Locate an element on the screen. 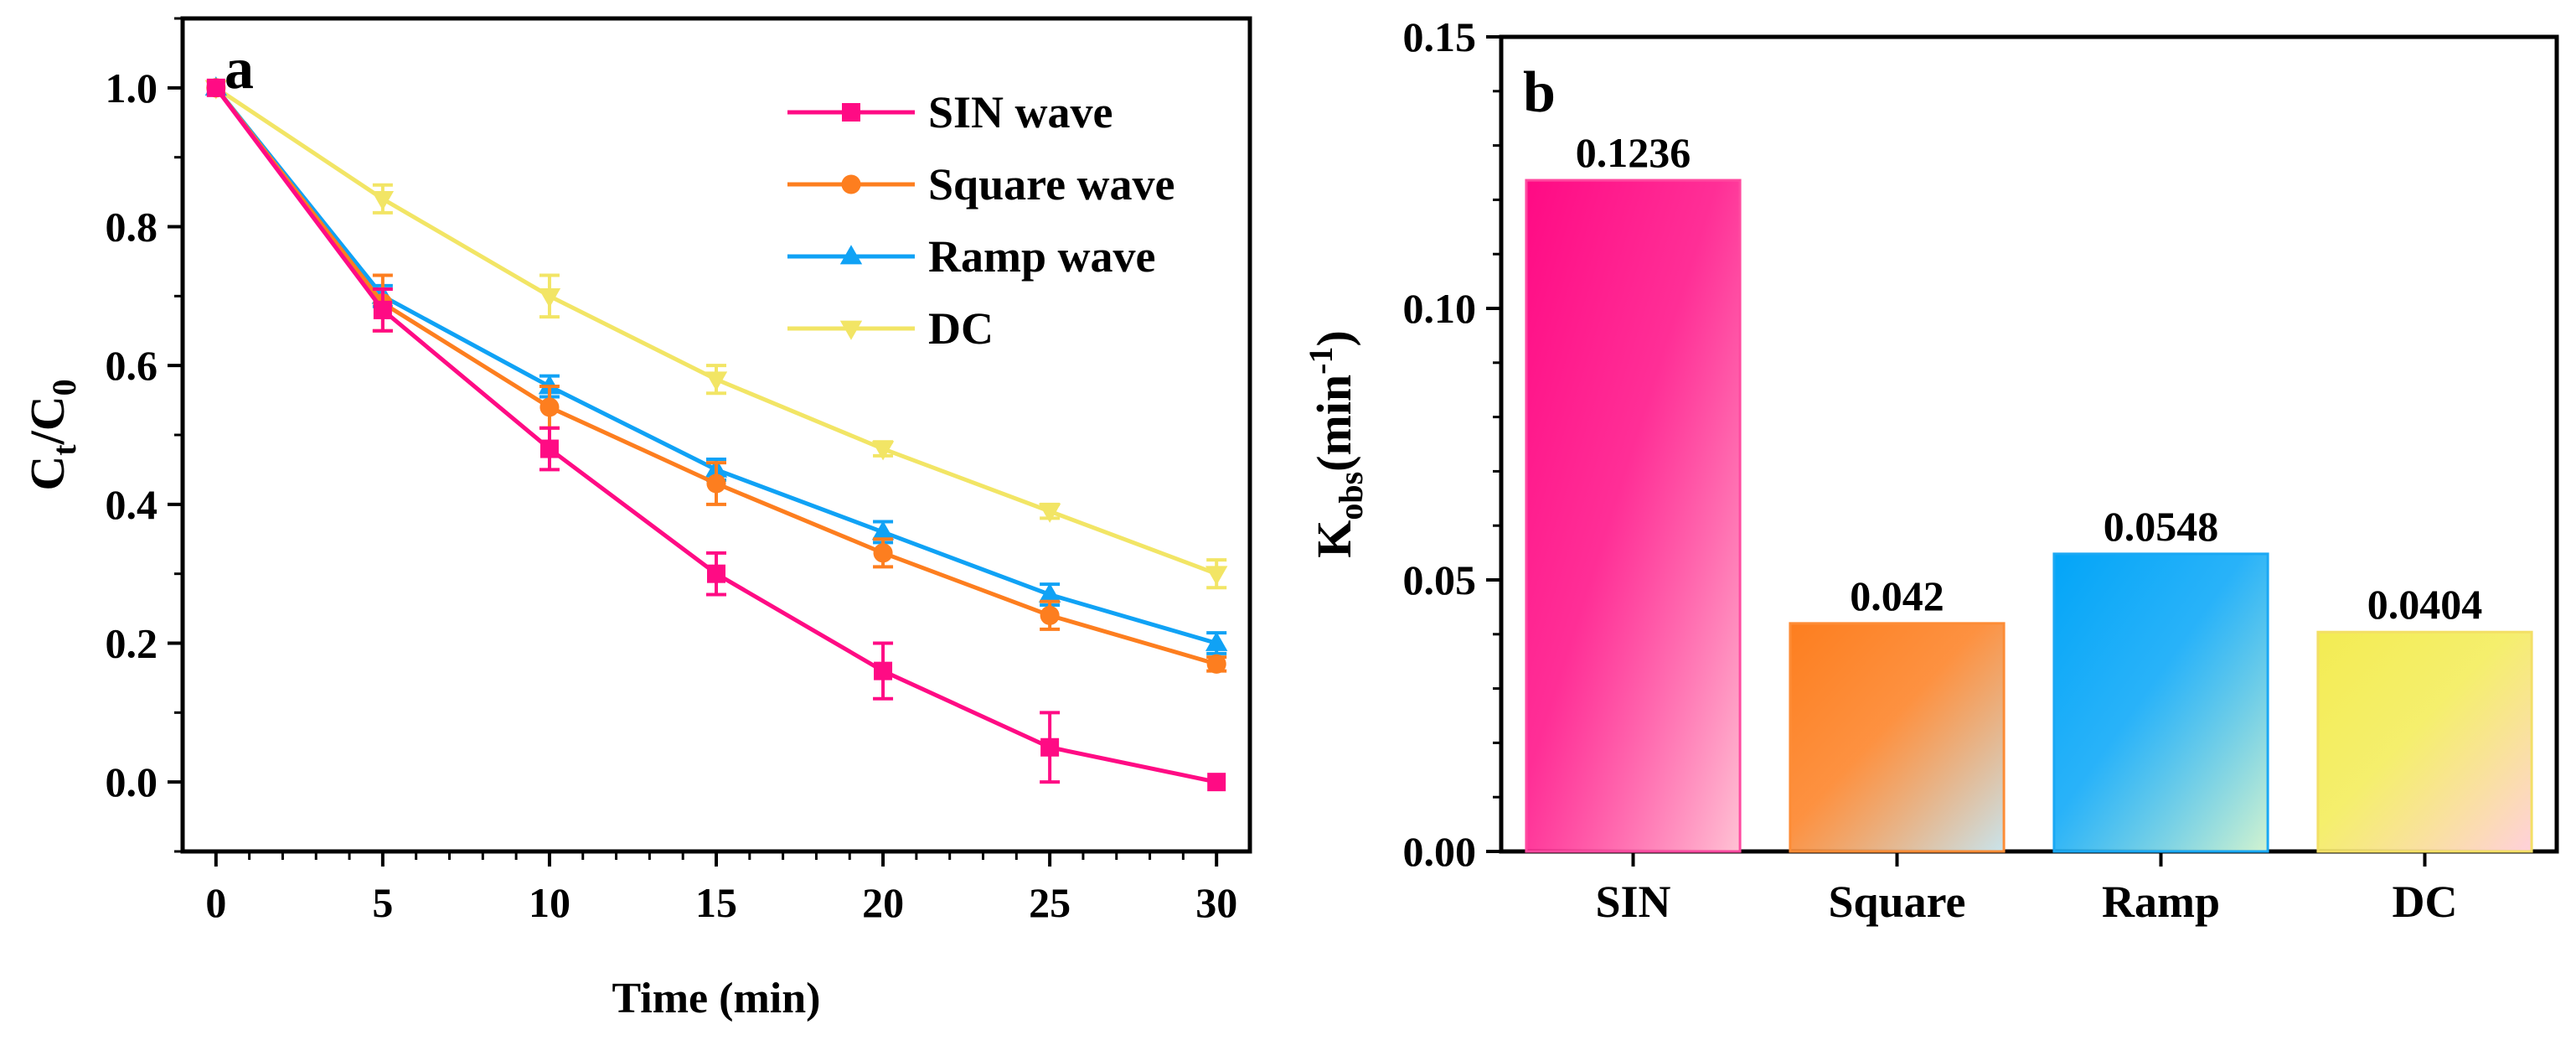 The image size is (2576, 1040). y-tick-label: 1.0 is located at coordinates (132, 88).